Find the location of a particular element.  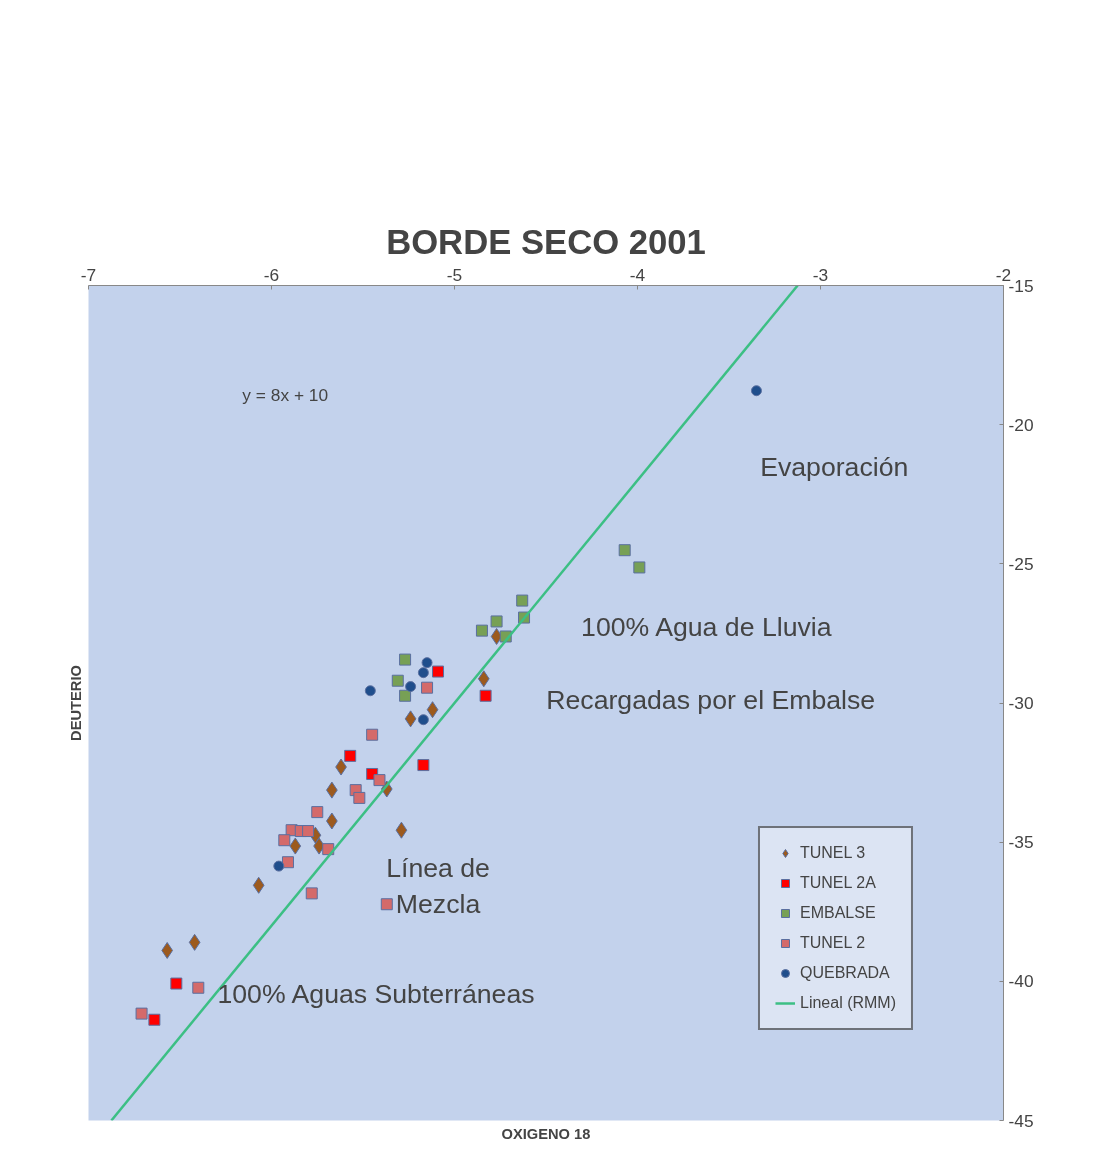

annotation: Recargadas por el Embalse is located at coordinates (711, 699).